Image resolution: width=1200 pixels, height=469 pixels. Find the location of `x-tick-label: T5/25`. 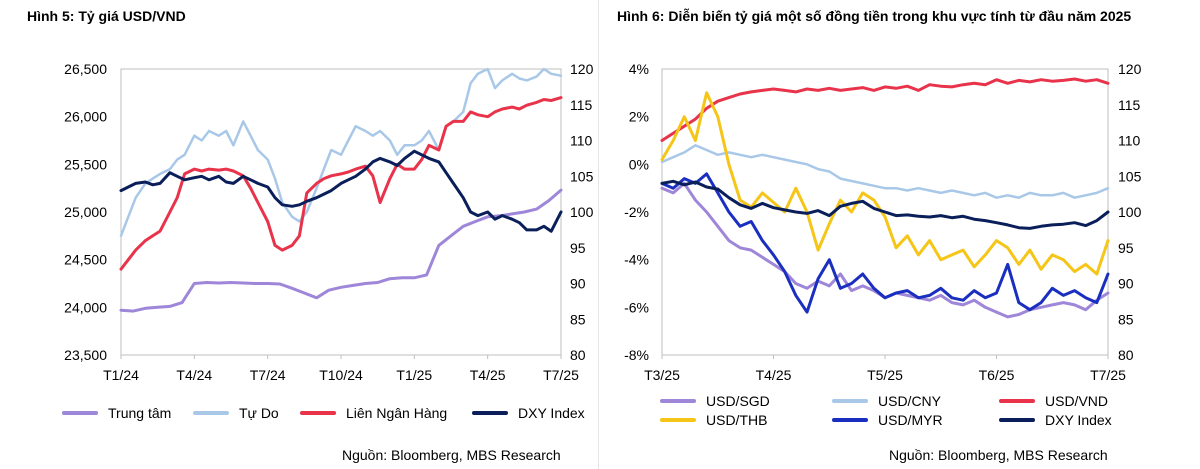

x-tick-label: T5/25 is located at coordinates (885, 375).